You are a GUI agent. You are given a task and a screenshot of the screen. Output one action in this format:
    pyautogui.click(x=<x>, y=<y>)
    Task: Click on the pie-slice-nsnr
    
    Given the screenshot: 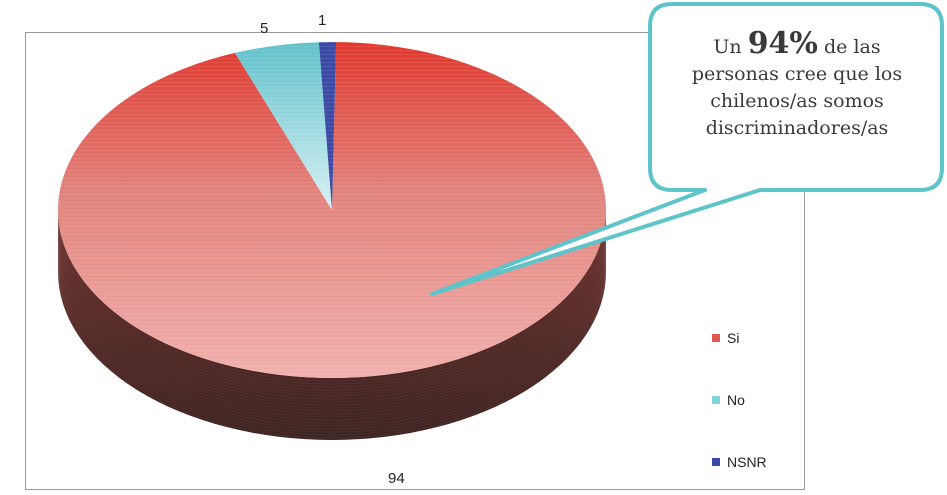 What is the action you would take?
    pyautogui.click(x=327, y=126)
    